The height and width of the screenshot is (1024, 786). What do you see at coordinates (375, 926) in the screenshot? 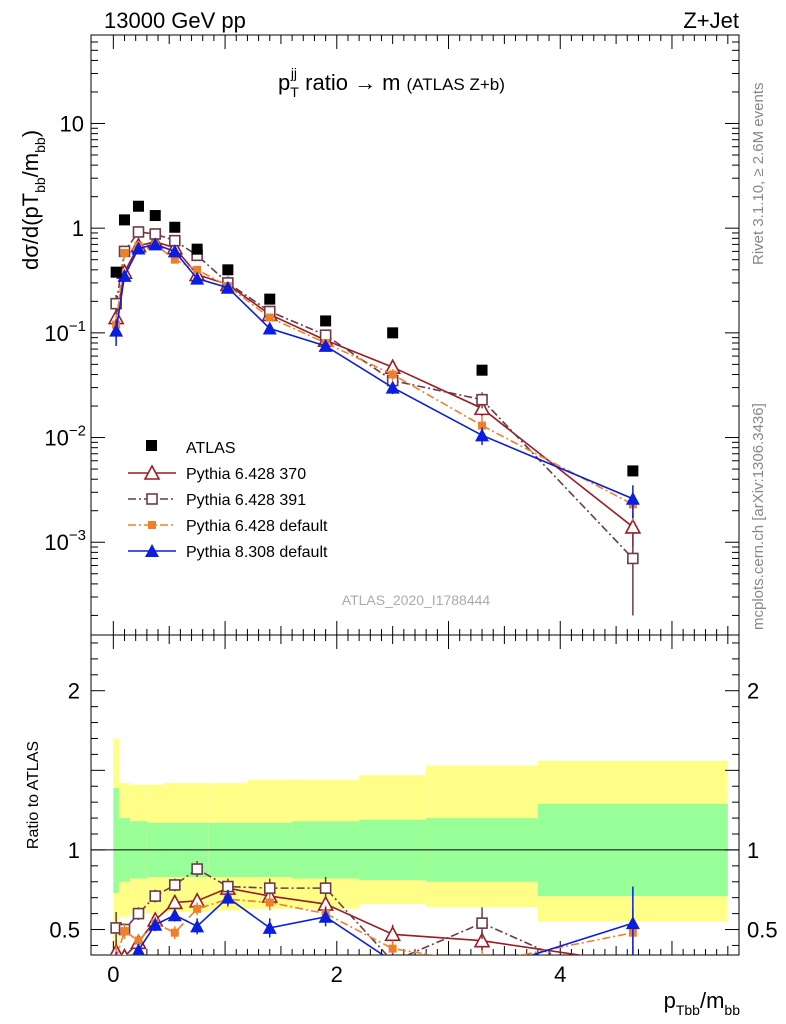
I see `series-line` at bounding box center [375, 926].